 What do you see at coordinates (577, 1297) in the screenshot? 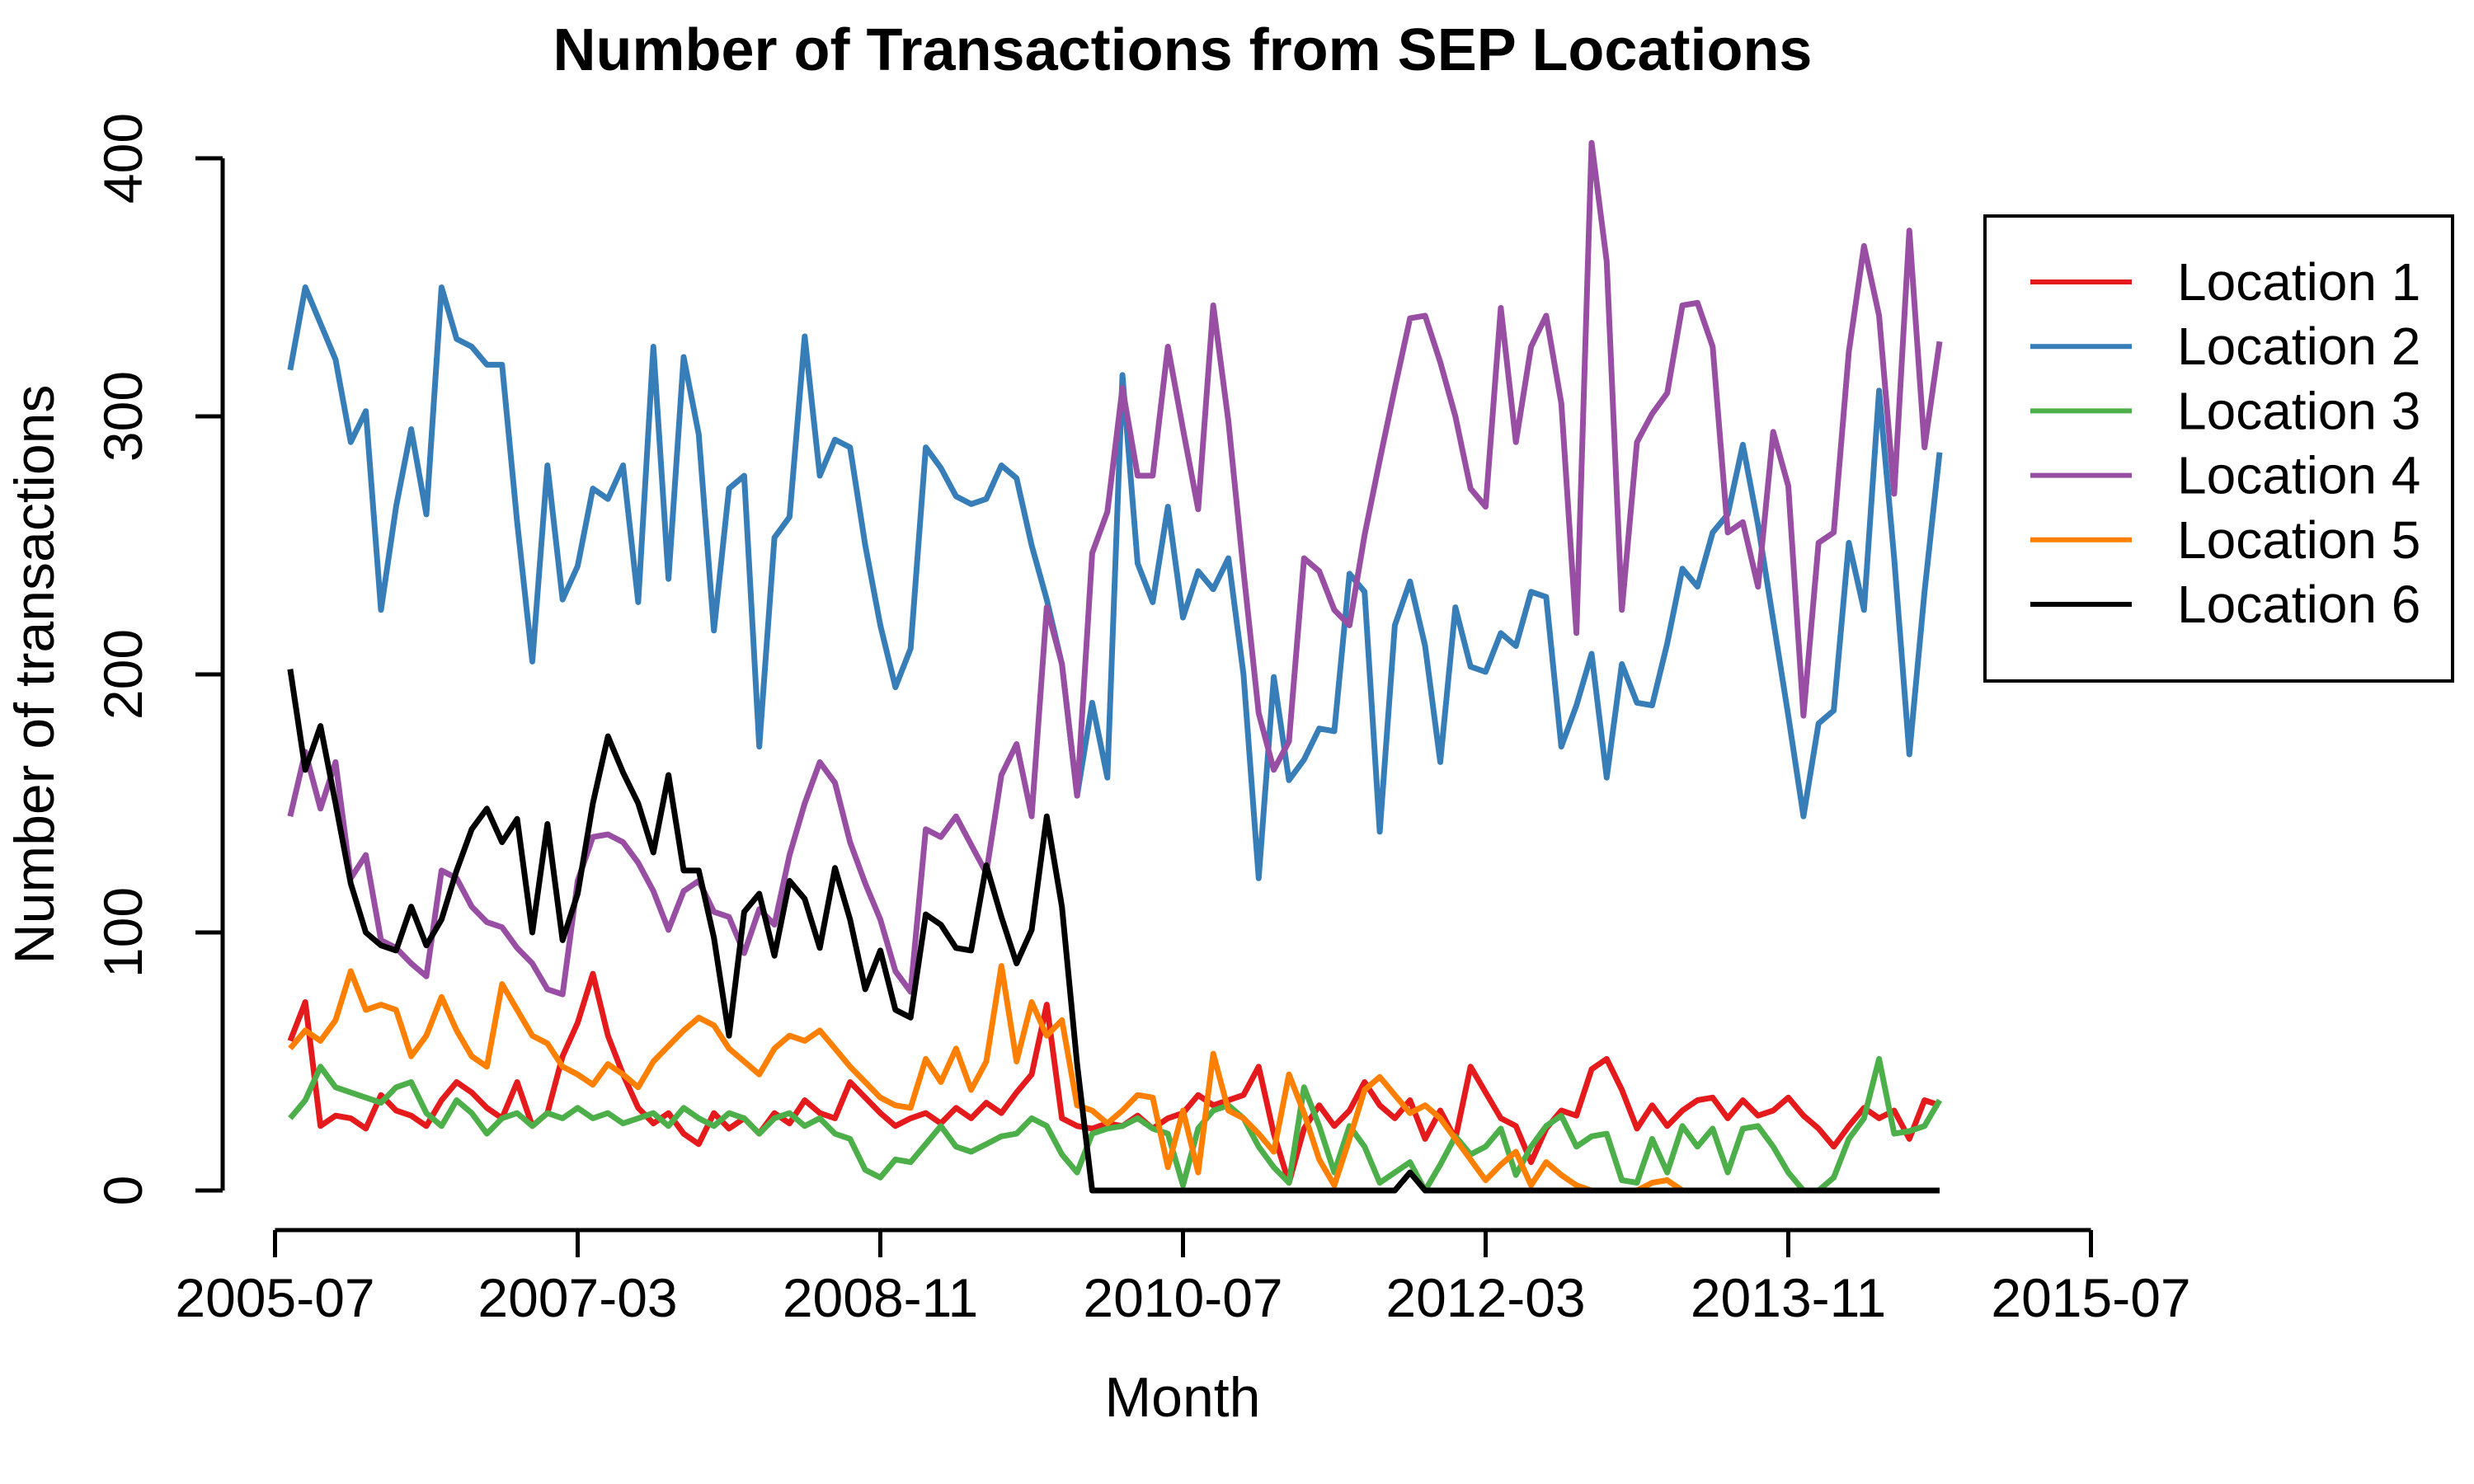
I see `x-tick-label: 2007-03` at bounding box center [577, 1297].